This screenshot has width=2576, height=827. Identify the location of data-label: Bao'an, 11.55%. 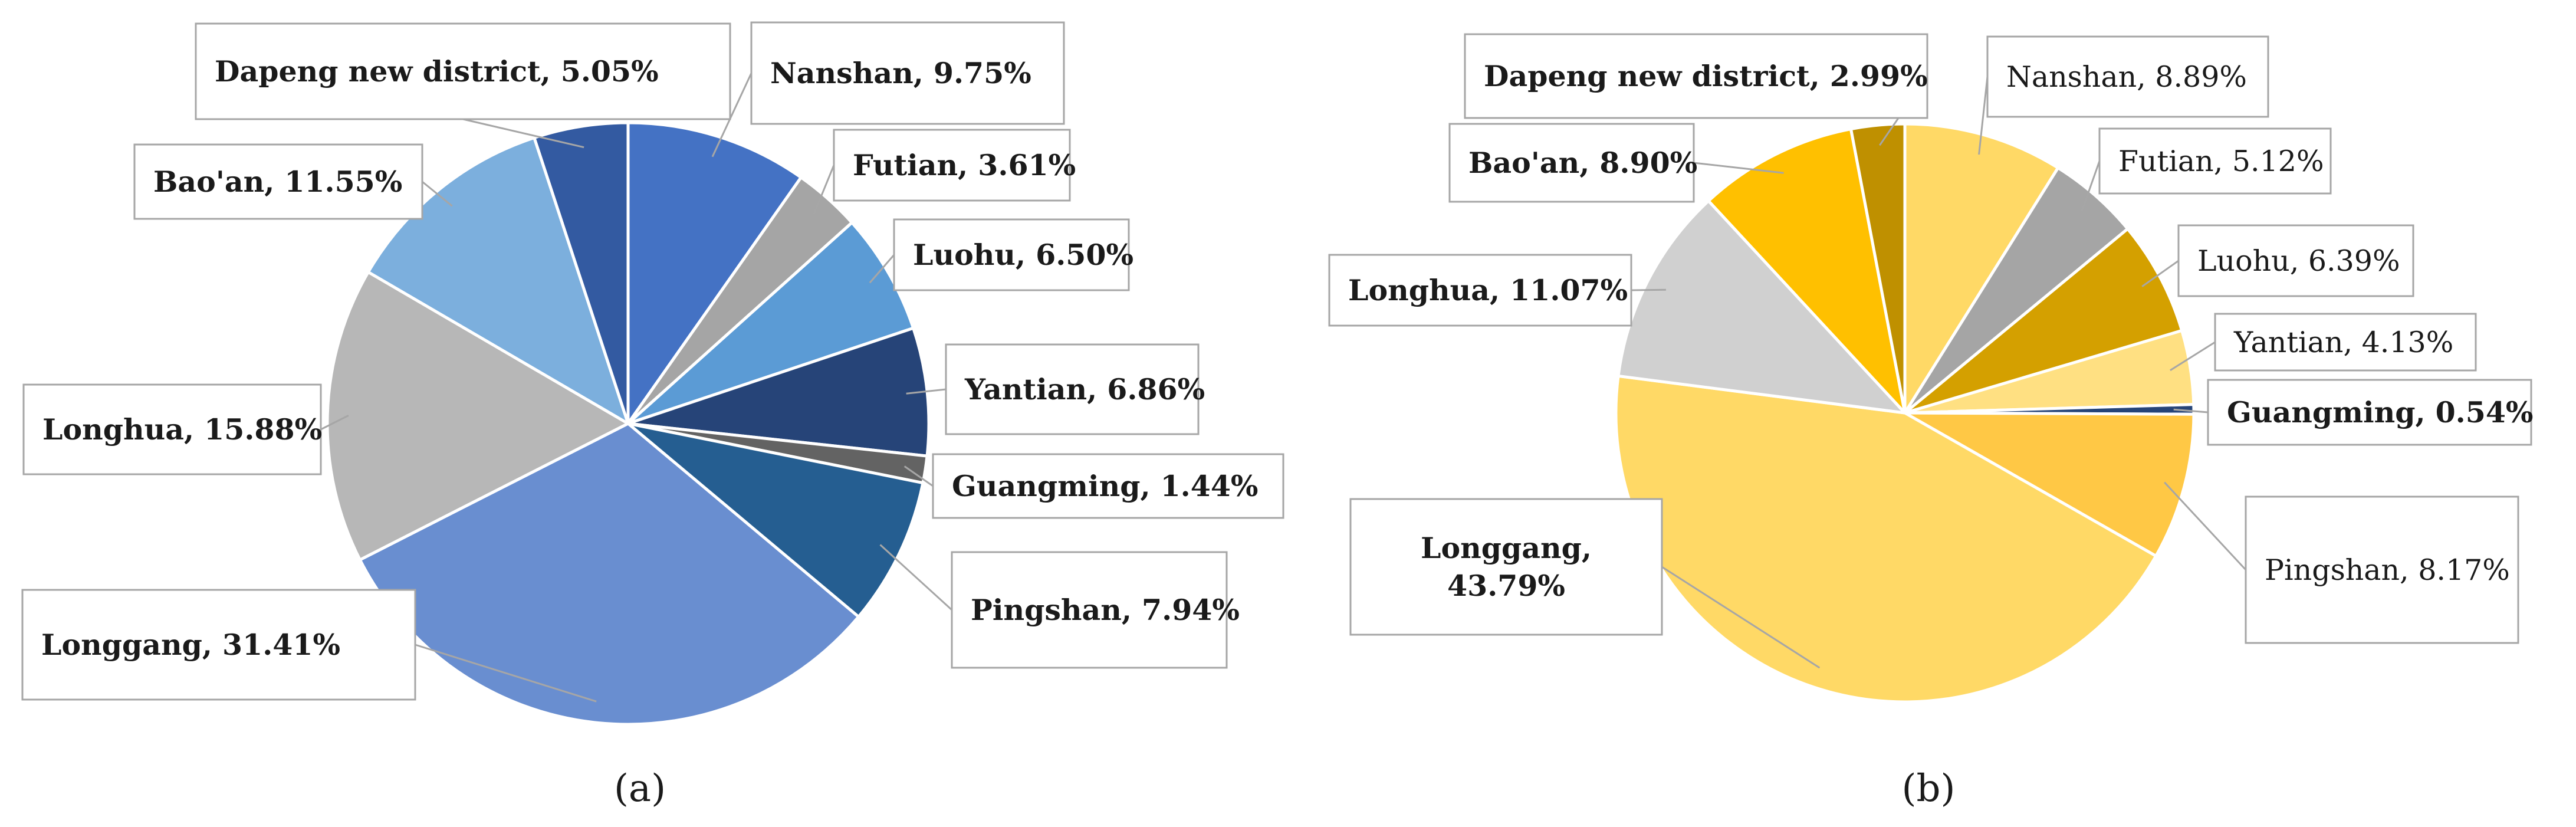
(277, 182).